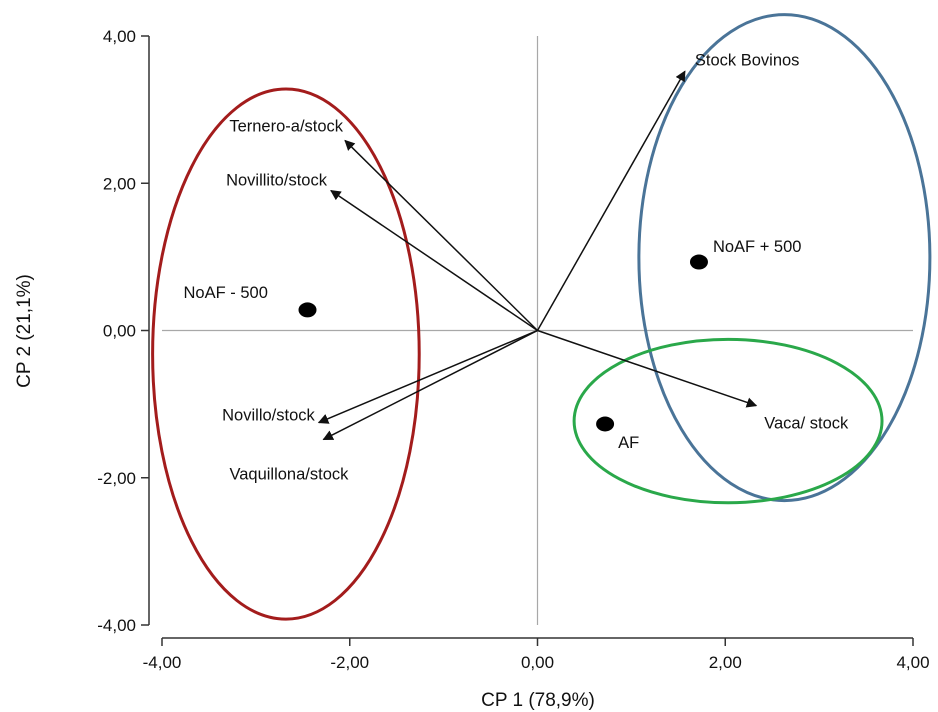 Image resolution: width=938 pixels, height=712 pixels. What do you see at coordinates (116, 625) in the screenshot?
I see `y-tick-label: -4,00` at bounding box center [116, 625].